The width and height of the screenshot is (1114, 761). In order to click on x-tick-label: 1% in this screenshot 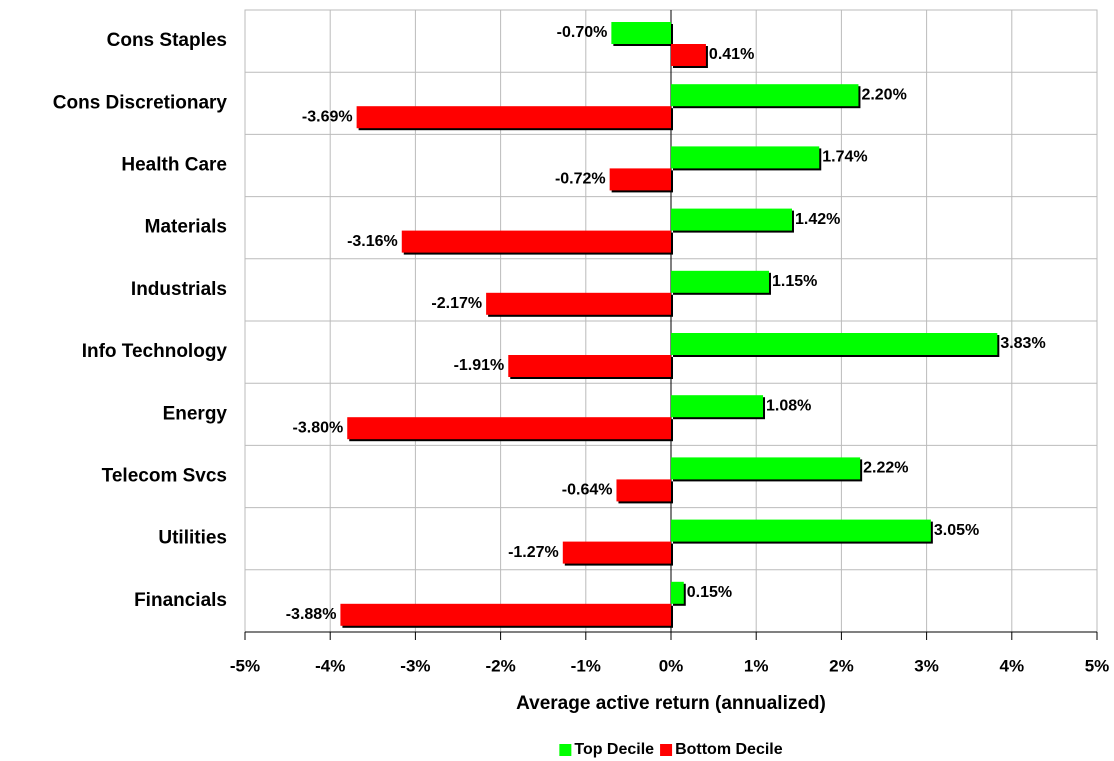, I will do `click(756, 665)`.